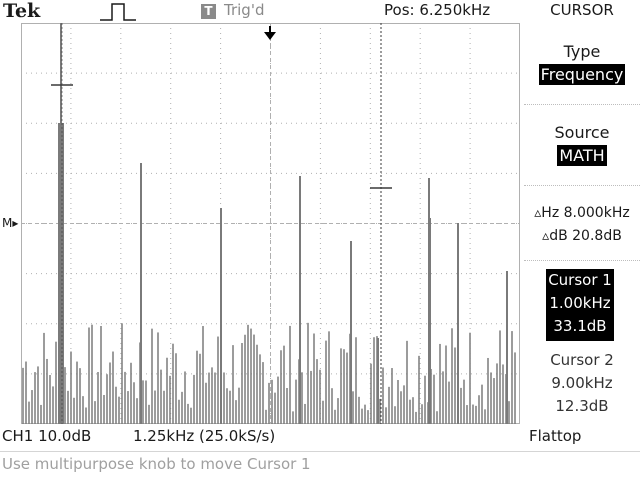  Describe the element at coordinates (580, 326) in the screenshot. I see `cursor1-level: 33.1dB` at that location.